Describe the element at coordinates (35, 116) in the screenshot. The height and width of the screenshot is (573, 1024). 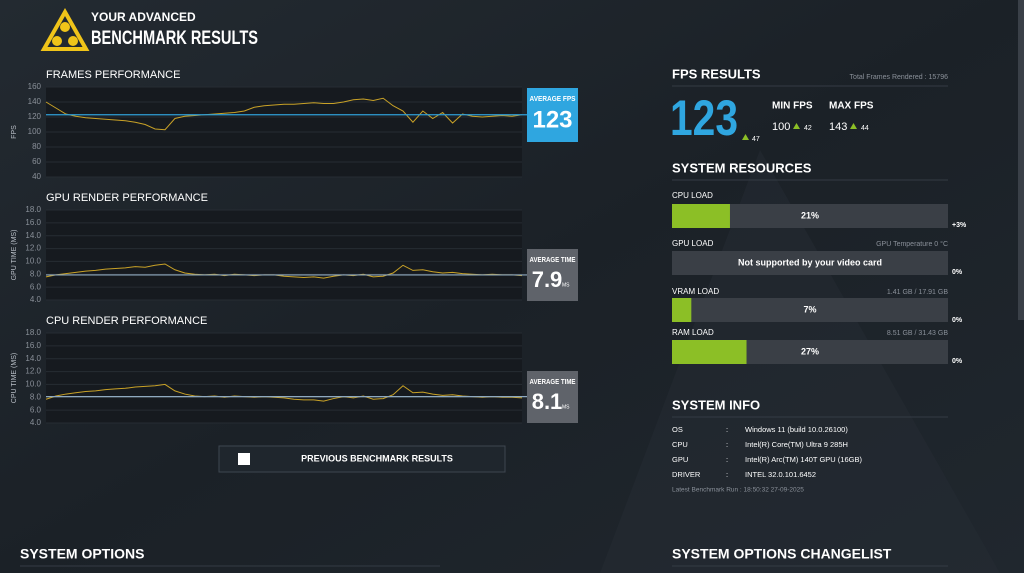
I see `y-tick-label: 120` at that location.